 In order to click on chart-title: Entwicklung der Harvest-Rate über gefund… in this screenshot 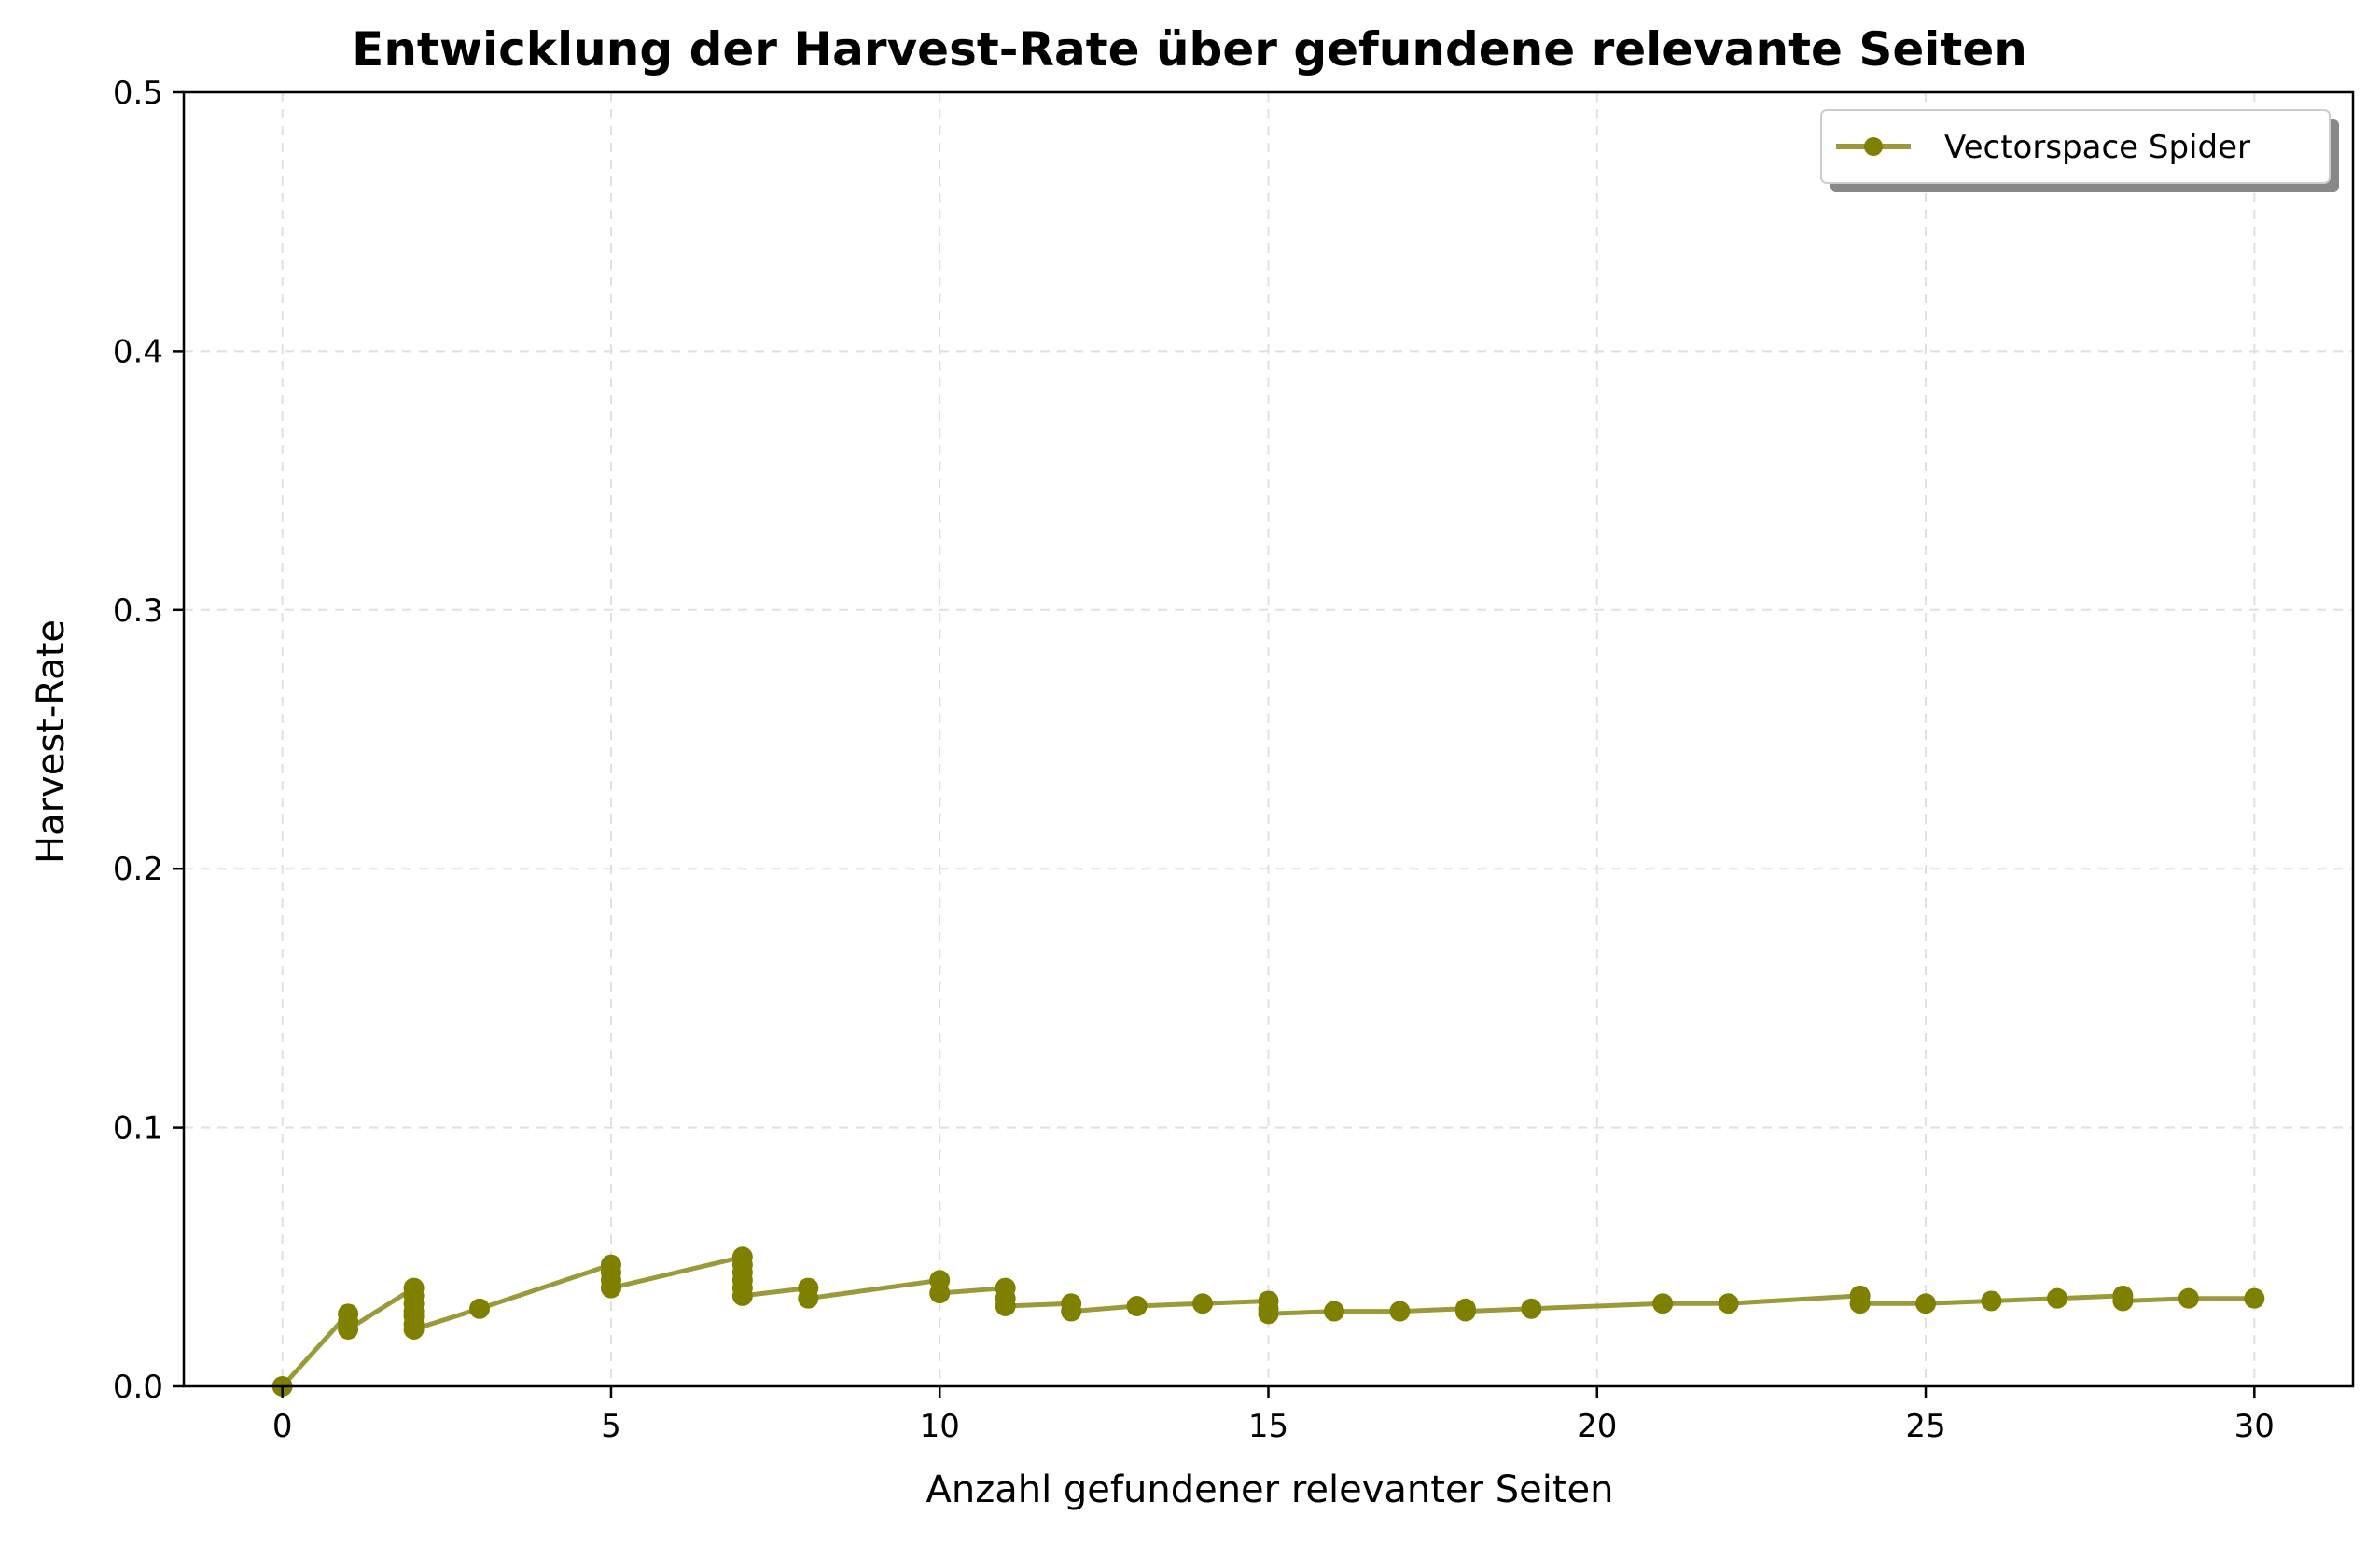, I will do `click(1189, 50)`.